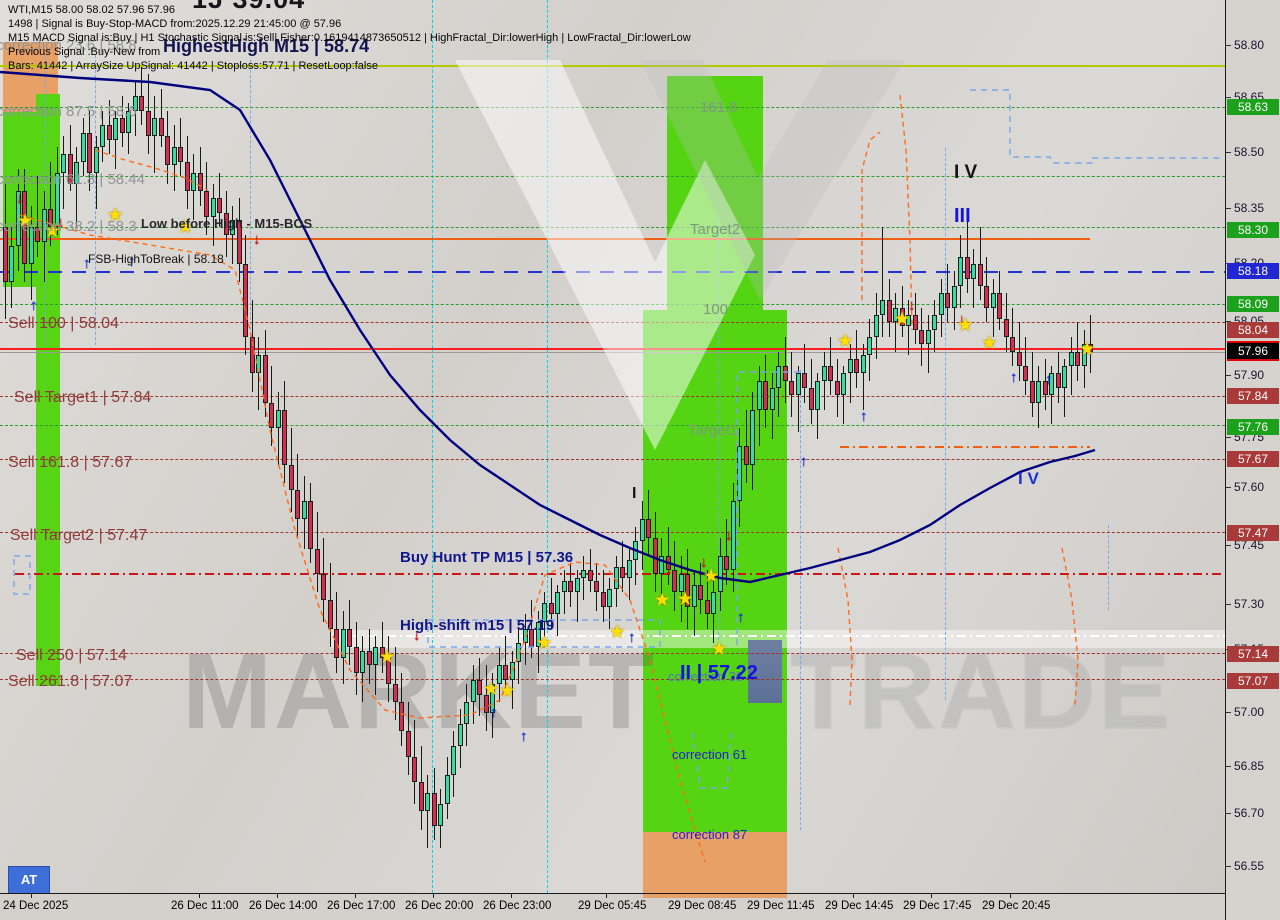 This screenshot has width=1280, height=920. Describe the element at coordinates (71, 655) in the screenshot. I see `chart-label: Sell 250 | 57.14` at that location.